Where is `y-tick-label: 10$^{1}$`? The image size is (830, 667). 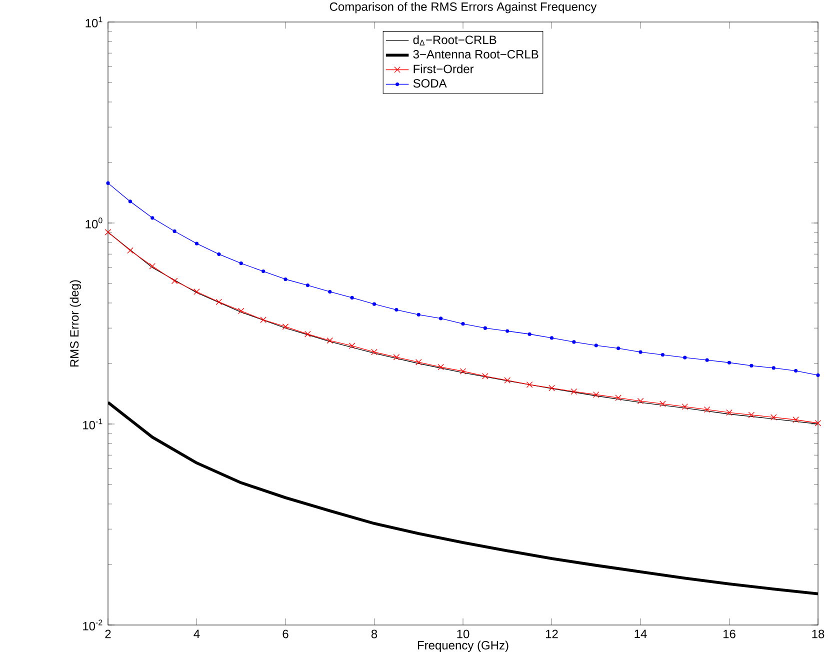
y-tick-label: 10$^{1}$ is located at coordinates (94, 22).